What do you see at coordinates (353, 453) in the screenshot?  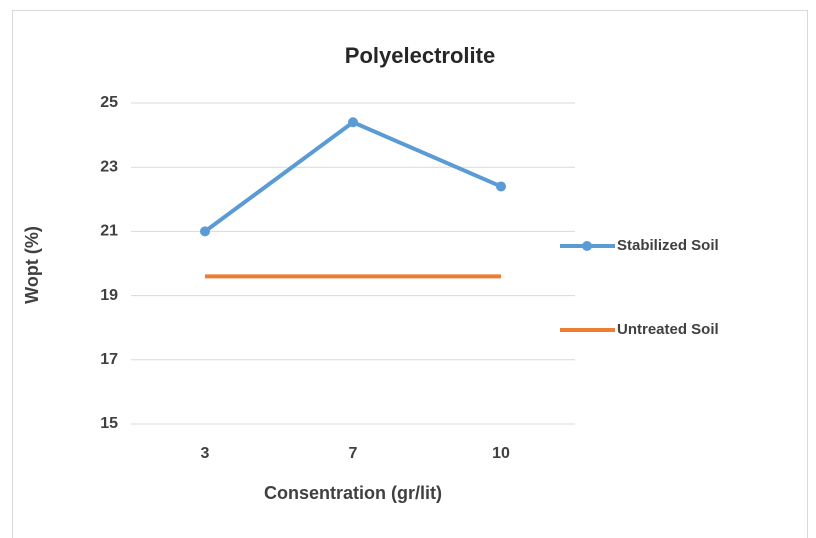 I see `x-tick-label: 7` at bounding box center [353, 453].